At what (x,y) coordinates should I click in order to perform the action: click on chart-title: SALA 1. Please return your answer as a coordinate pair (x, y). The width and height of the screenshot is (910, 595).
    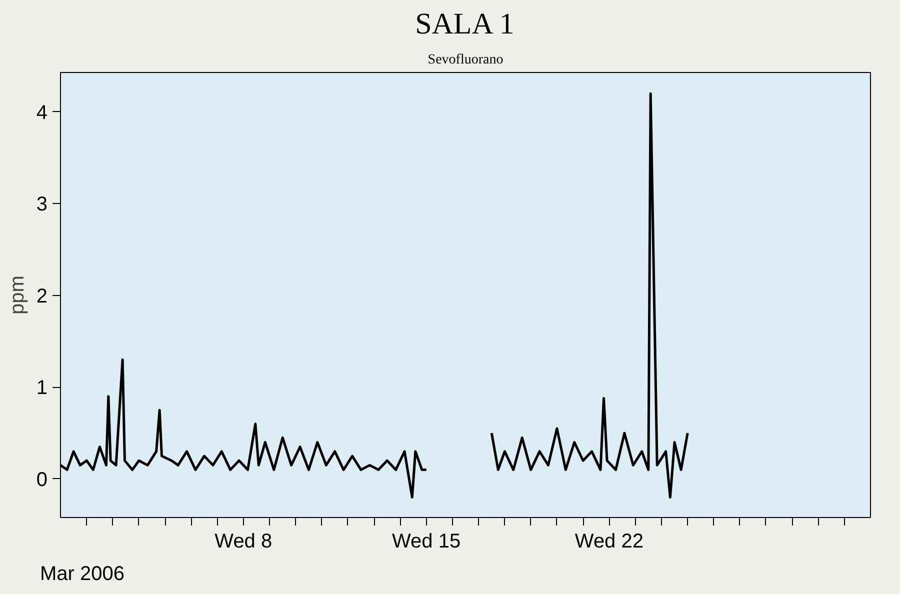
    Looking at the image, I should click on (464, 24).